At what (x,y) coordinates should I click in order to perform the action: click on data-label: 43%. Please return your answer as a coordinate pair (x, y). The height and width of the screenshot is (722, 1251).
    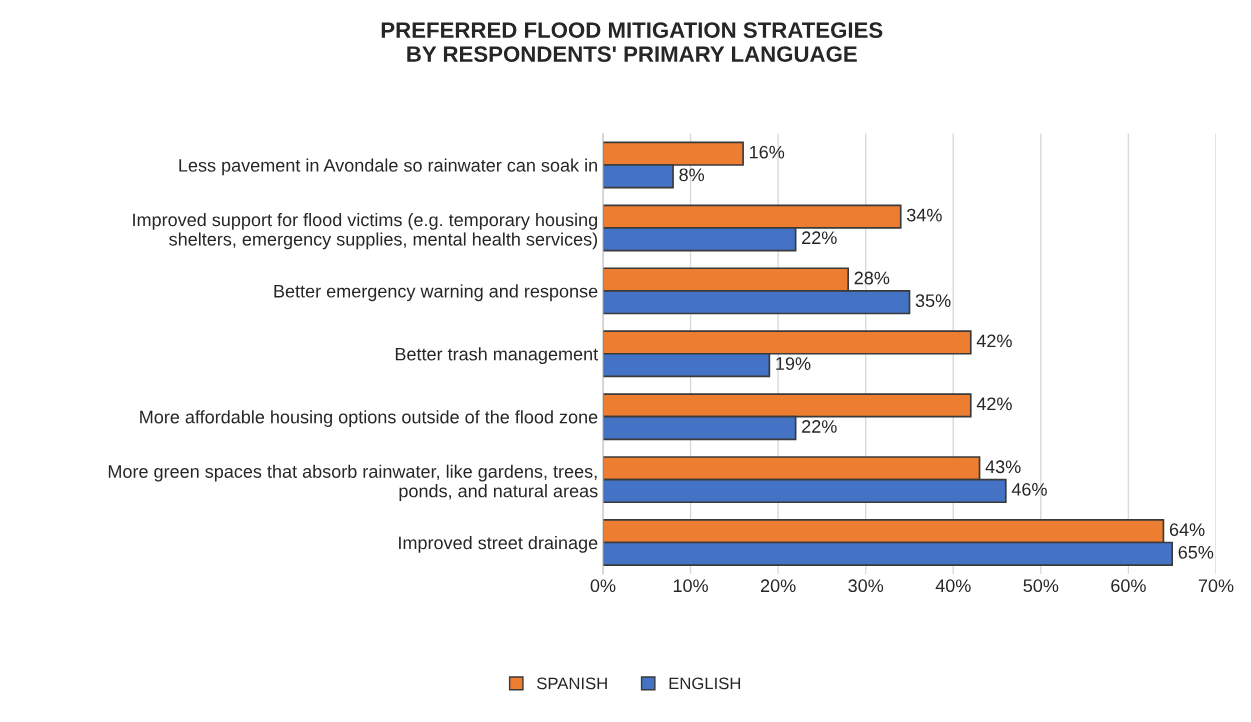
    Looking at the image, I should click on (1003, 467).